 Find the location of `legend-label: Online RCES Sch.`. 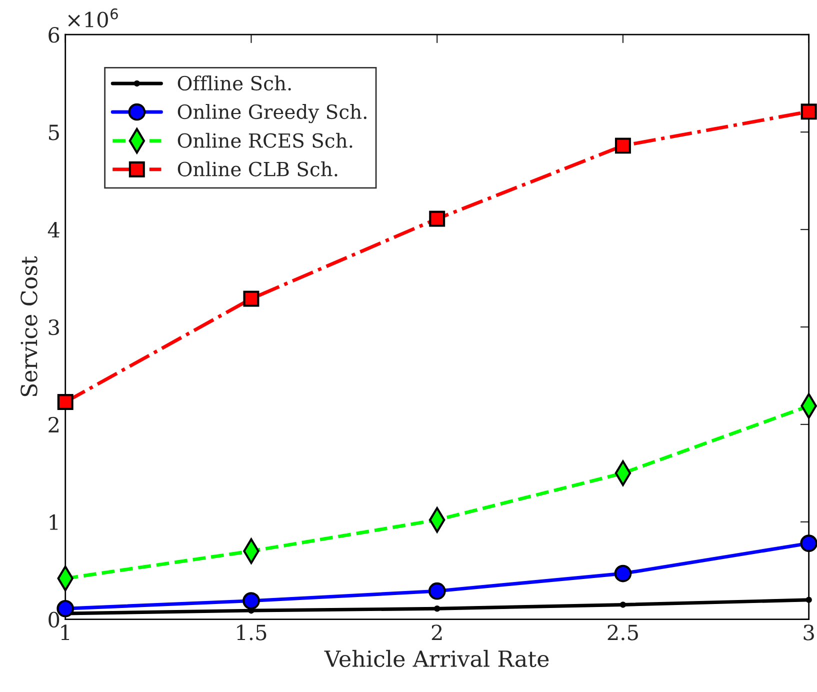

legend-label: Online RCES Sch. is located at coordinates (265, 140).